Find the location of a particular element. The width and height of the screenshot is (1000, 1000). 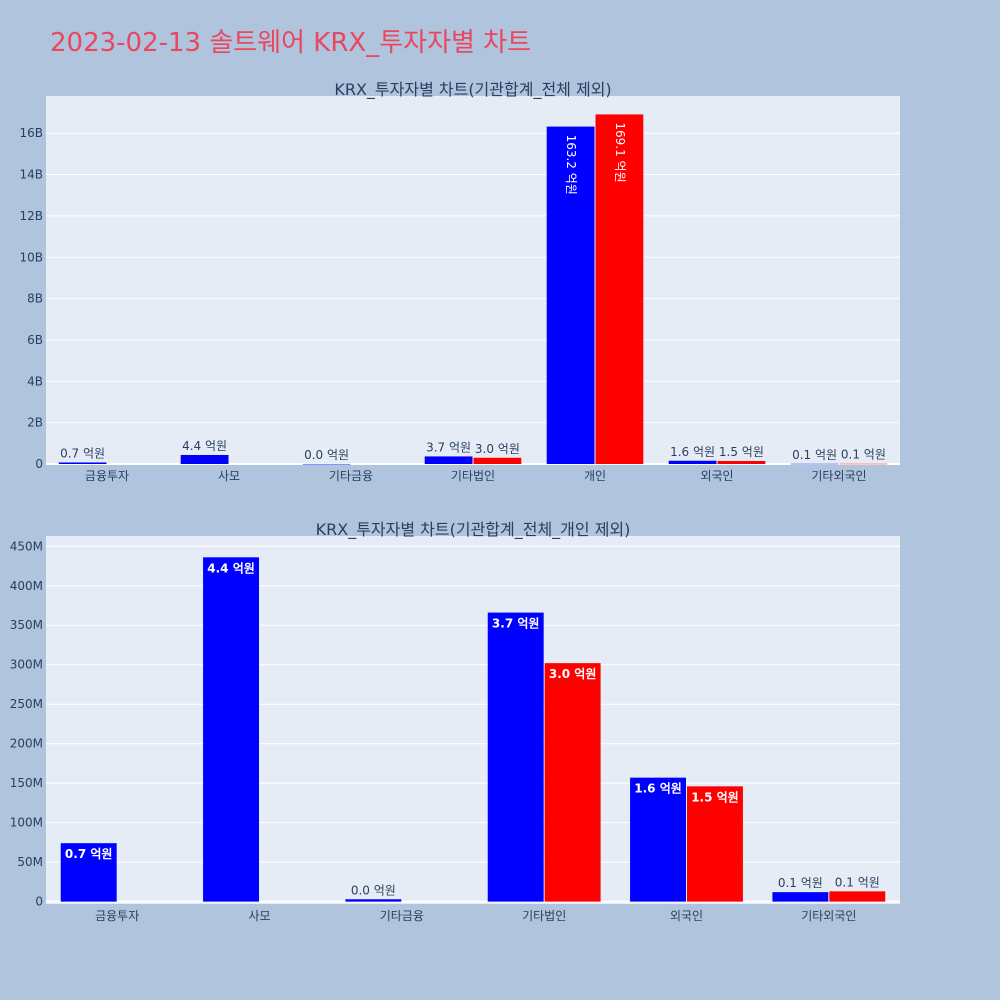

y-tick-label: 250M is located at coordinates (26, 704).